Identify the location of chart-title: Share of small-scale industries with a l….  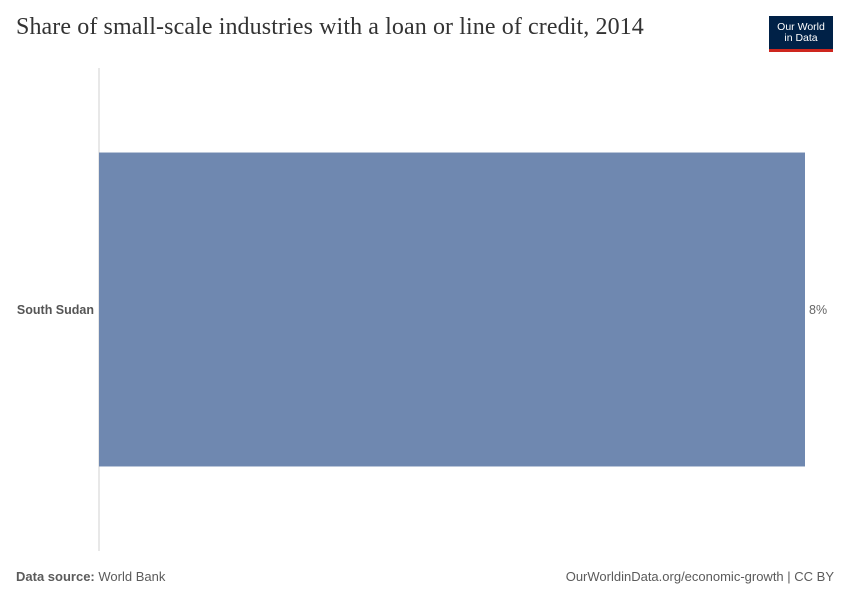
(330, 27).